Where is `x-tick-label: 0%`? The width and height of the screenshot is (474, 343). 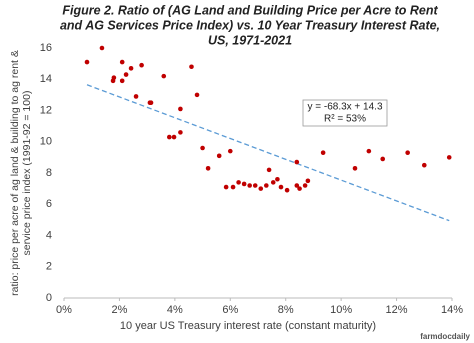 x-tick-label: 0% is located at coordinates (64, 310).